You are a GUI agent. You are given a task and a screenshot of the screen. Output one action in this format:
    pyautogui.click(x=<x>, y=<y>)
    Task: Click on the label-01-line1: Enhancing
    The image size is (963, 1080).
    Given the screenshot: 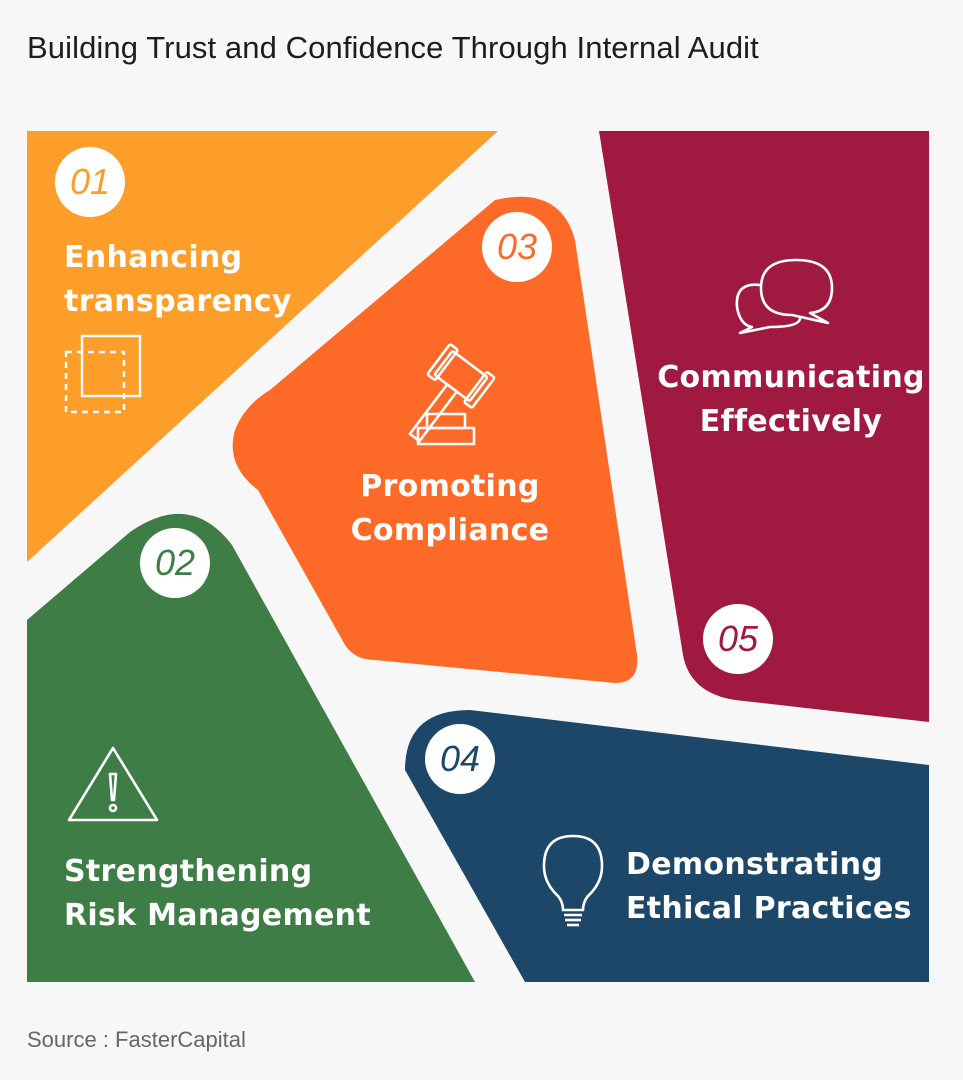 What is the action you would take?
    pyautogui.click(x=153, y=257)
    